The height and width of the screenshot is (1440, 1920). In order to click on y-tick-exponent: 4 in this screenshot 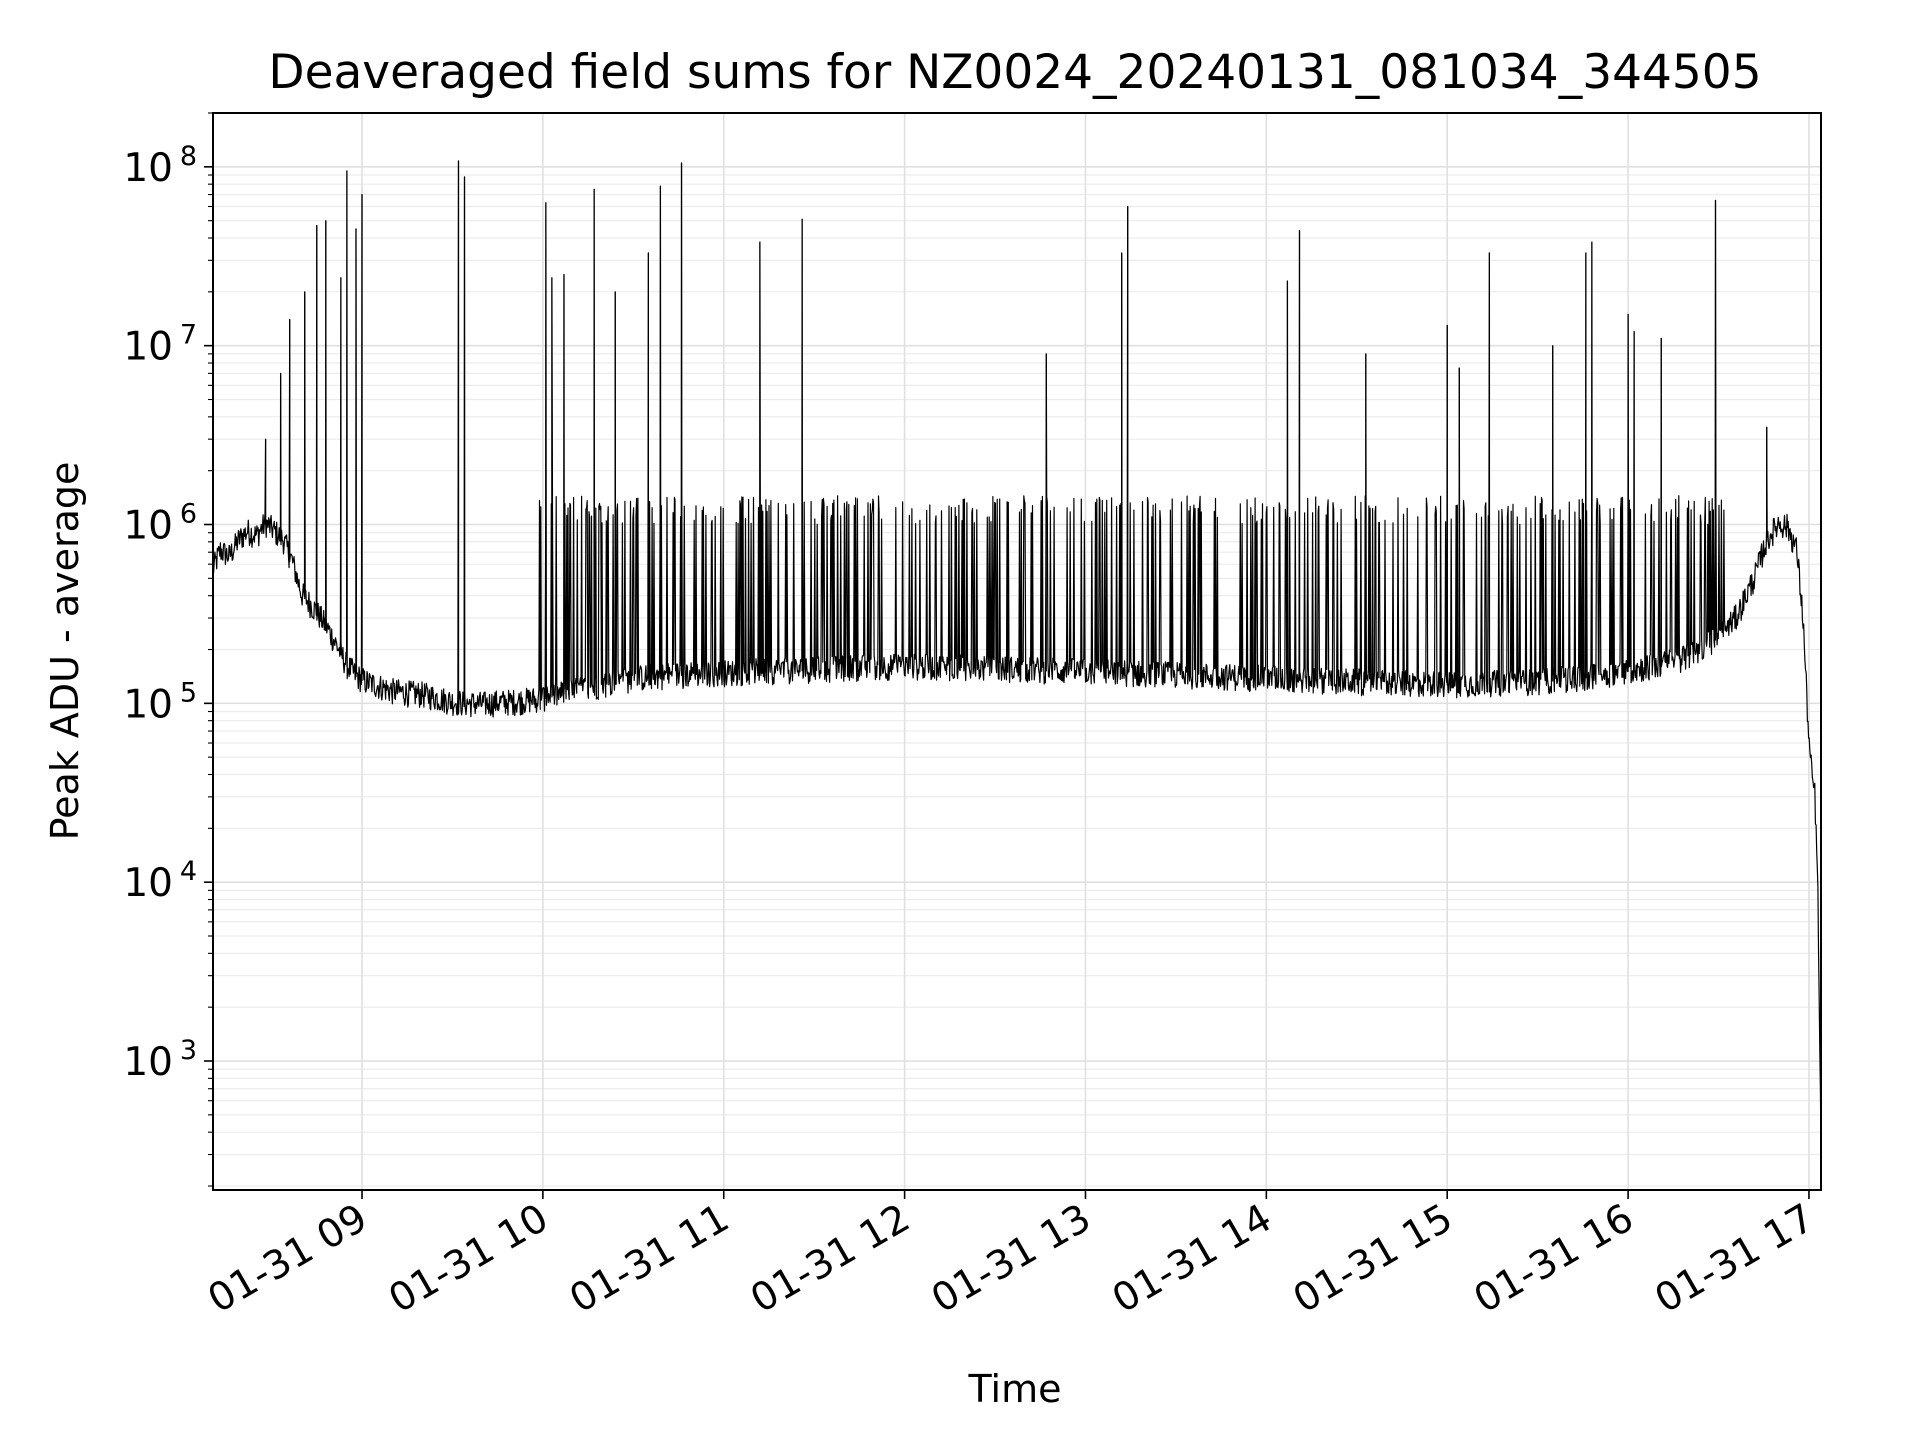, I will do `click(188, 871)`.